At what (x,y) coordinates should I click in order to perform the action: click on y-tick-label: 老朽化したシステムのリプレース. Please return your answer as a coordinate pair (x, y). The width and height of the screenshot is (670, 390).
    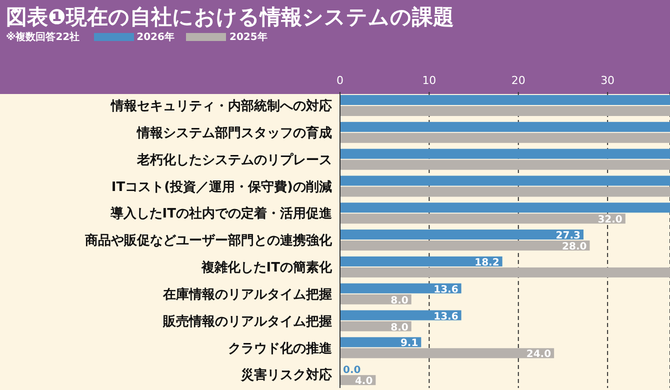
    Looking at the image, I should click on (234, 160).